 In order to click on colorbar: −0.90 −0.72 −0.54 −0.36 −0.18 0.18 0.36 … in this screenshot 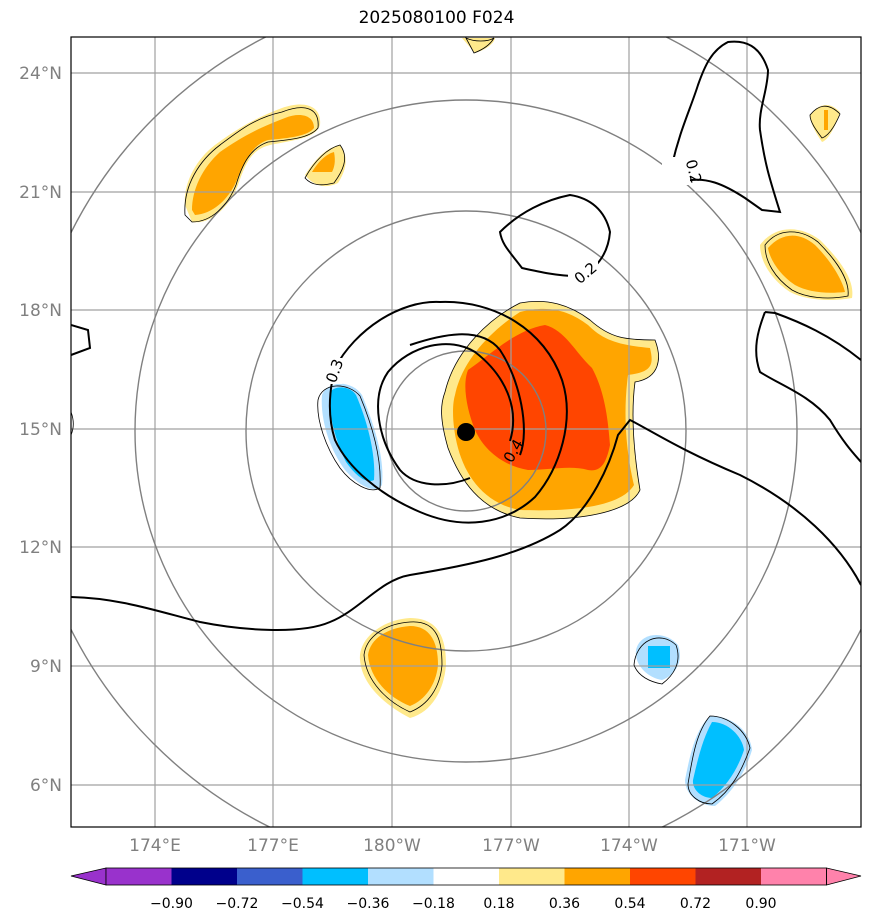, I will do `click(466, 889)`.